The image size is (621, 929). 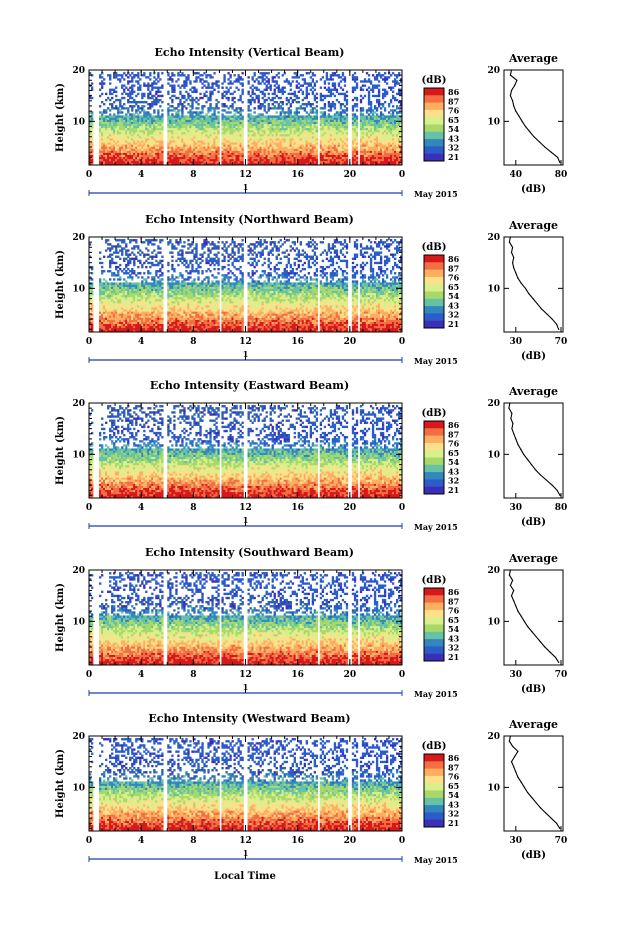 I want to click on profile-frame, so click(x=533, y=450).